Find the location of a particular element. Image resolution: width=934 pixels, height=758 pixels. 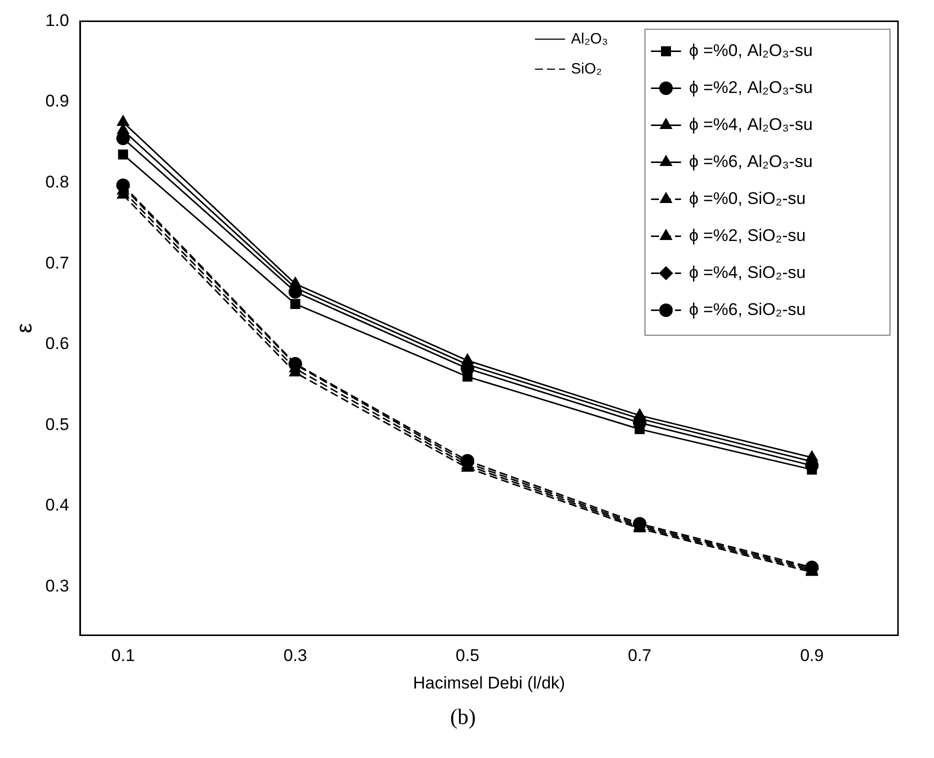

x-tick-label: 0.3 is located at coordinates (295, 656).